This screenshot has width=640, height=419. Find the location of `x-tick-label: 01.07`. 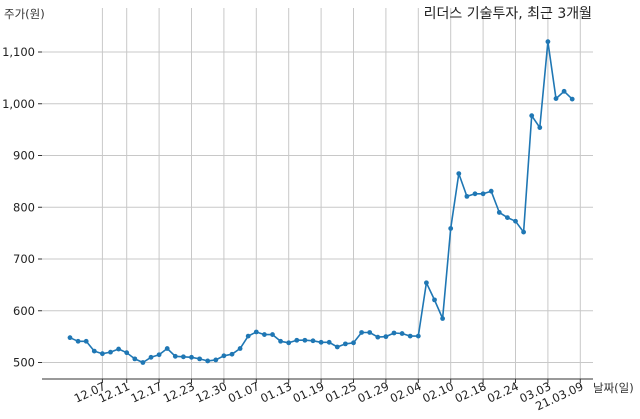

x-tick-label: 01.07 is located at coordinates (244, 392).